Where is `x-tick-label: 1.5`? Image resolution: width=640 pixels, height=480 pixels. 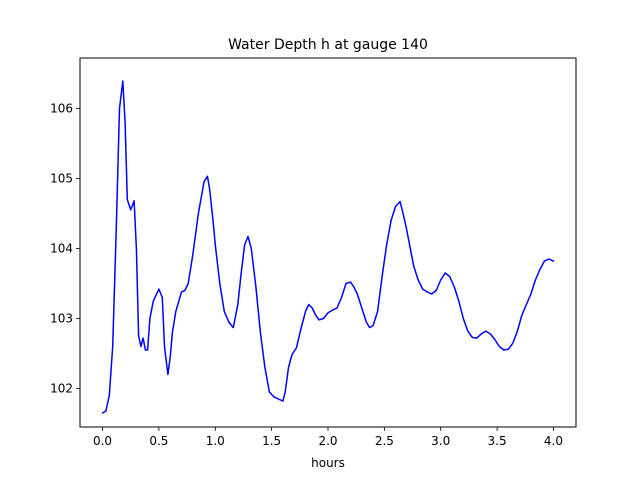
x-tick-label: 1.5 is located at coordinates (271, 441).